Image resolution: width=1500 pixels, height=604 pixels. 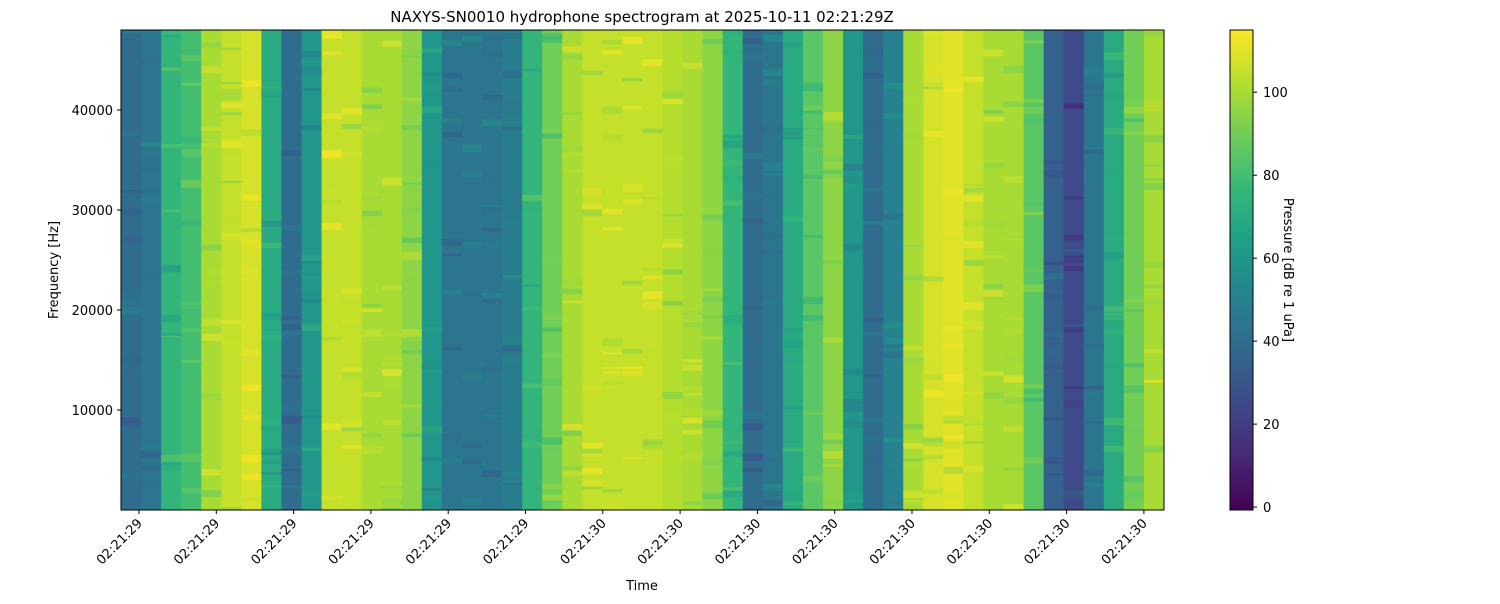 What do you see at coordinates (92, 411) in the screenshot?
I see `y-tick-label: 10000` at bounding box center [92, 411].